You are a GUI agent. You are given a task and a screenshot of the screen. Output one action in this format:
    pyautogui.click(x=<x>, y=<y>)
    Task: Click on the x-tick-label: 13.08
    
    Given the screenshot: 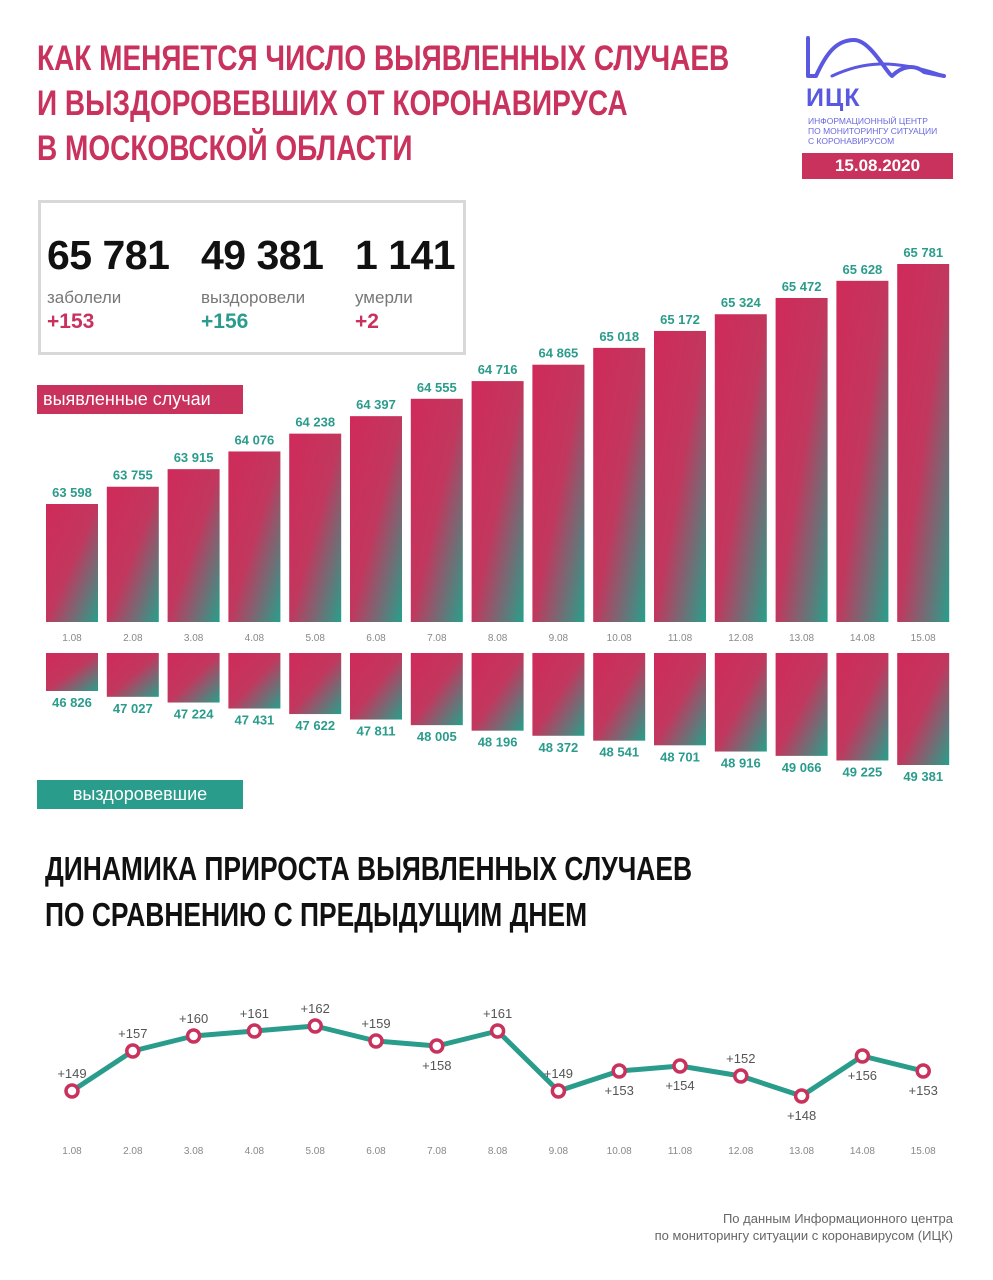 What is the action you would take?
    pyautogui.click(x=801, y=638)
    